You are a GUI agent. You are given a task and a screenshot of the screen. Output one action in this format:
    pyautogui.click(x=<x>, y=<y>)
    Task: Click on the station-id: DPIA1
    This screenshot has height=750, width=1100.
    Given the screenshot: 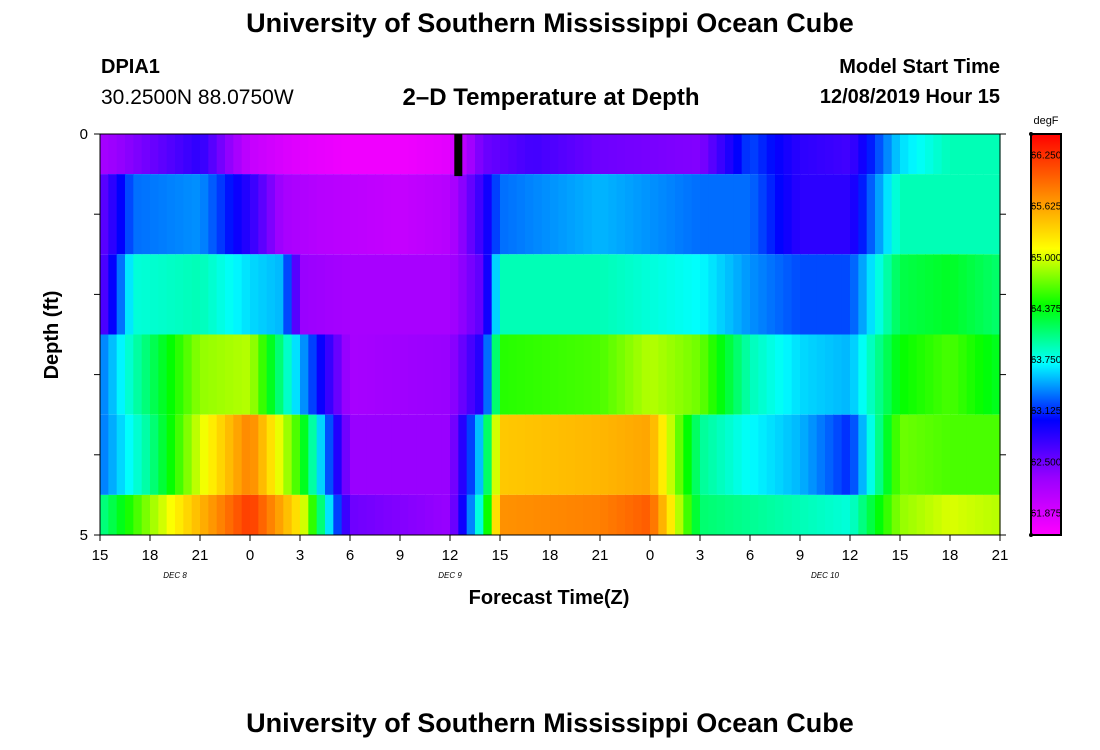 What is the action you would take?
    pyautogui.click(x=130, y=67)
    